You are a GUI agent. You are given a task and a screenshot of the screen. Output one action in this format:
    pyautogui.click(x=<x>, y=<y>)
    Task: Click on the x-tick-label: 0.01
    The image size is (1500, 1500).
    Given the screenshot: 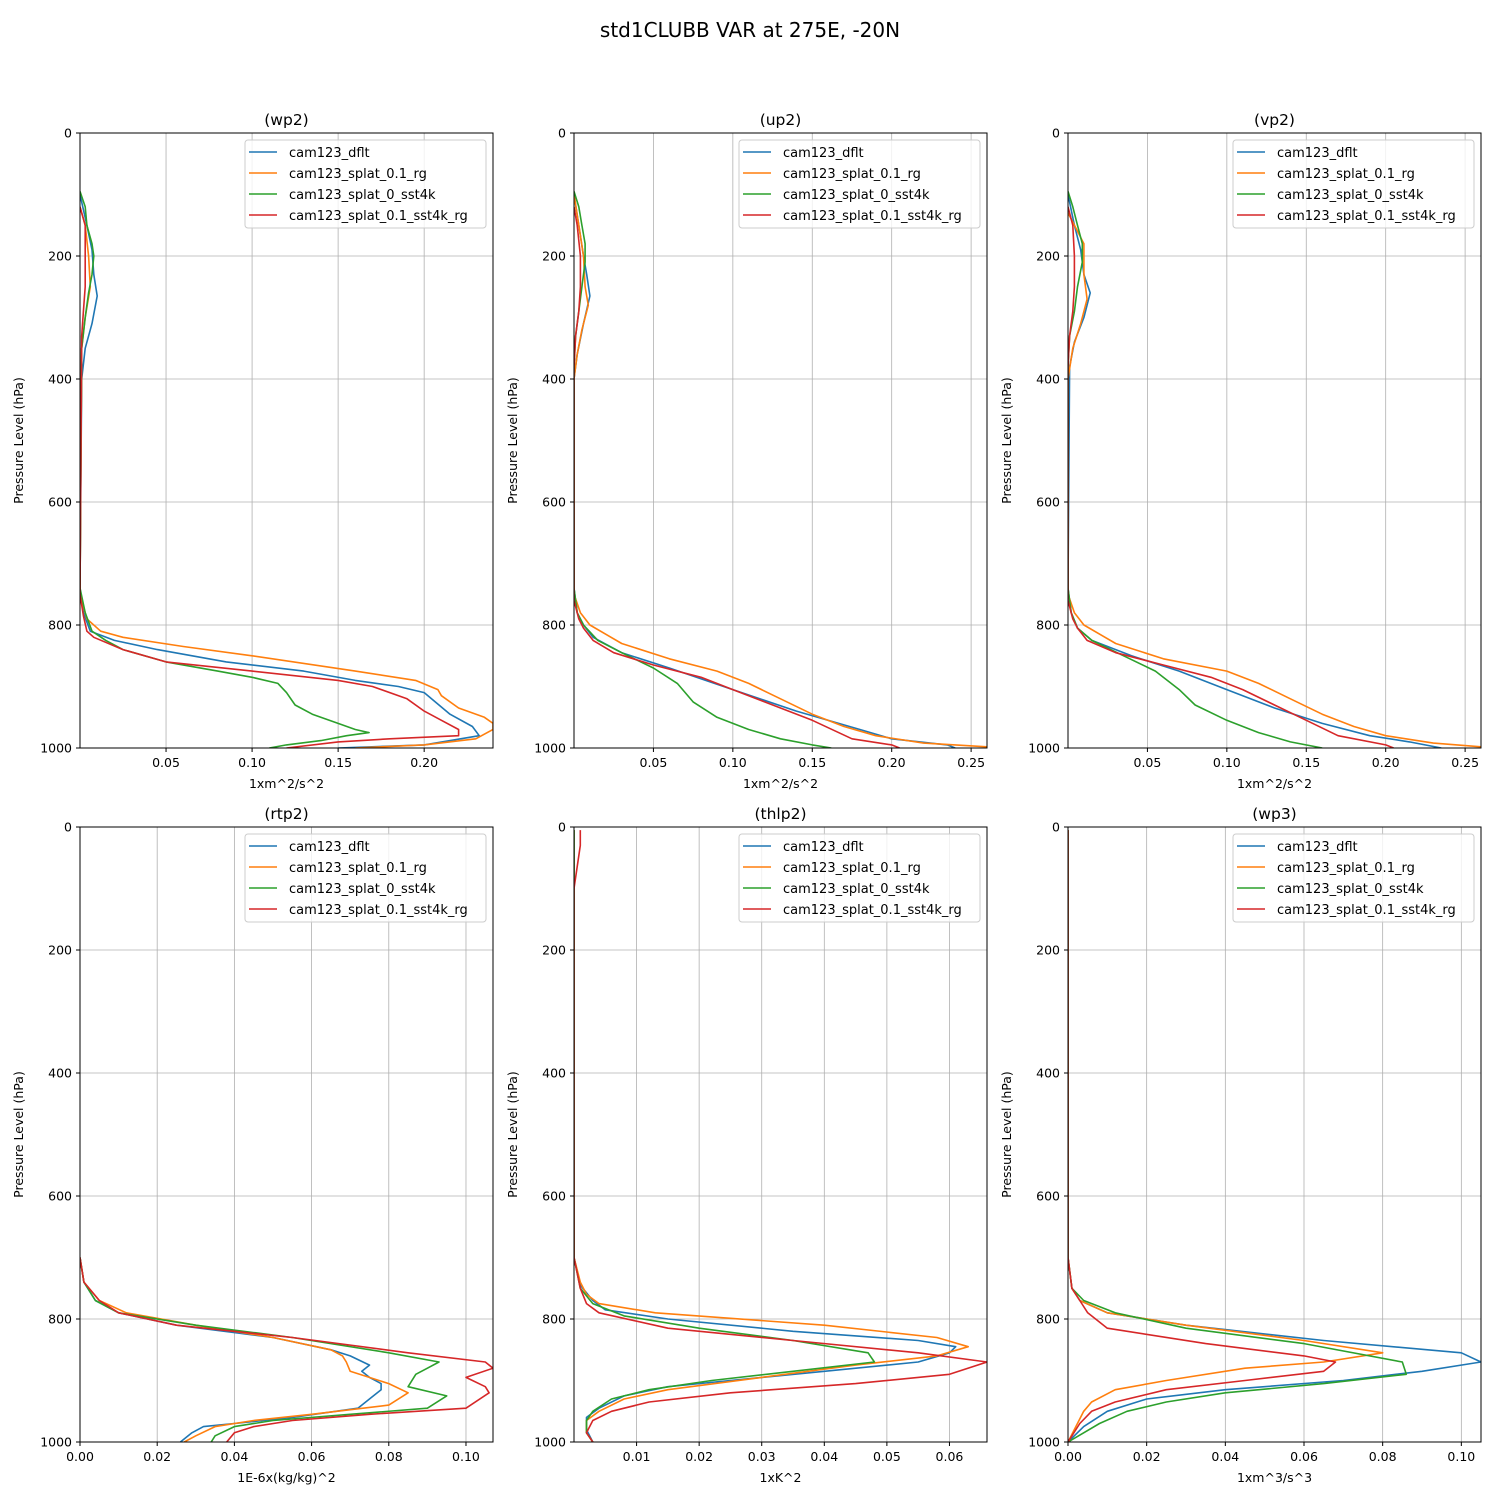 What is the action you would take?
    pyautogui.click(x=637, y=1456)
    